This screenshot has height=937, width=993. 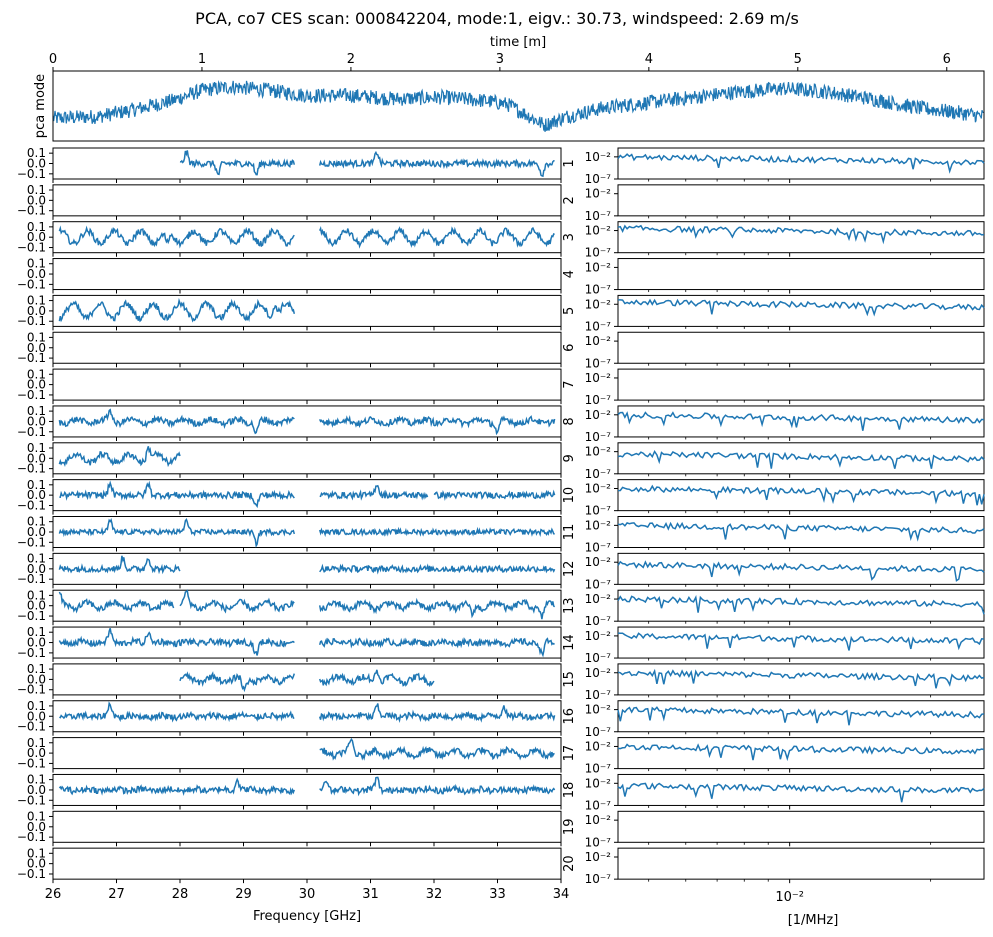 I want to click on freq-panel-2: 0.10.0−0.1 2, so click(x=297, y=201).